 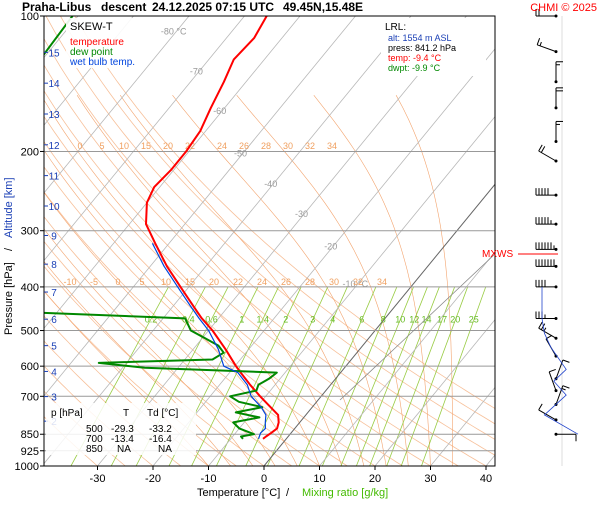 What do you see at coordinates (126, 413) in the screenshot?
I see `table-header-t: T` at bounding box center [126, 413].